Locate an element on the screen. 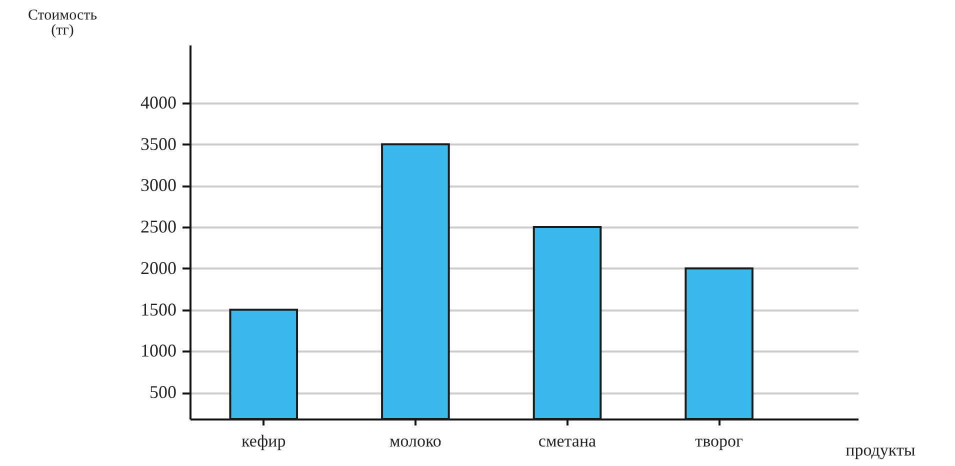  y-tick-label: 500 is located at coordinates (163, 392).